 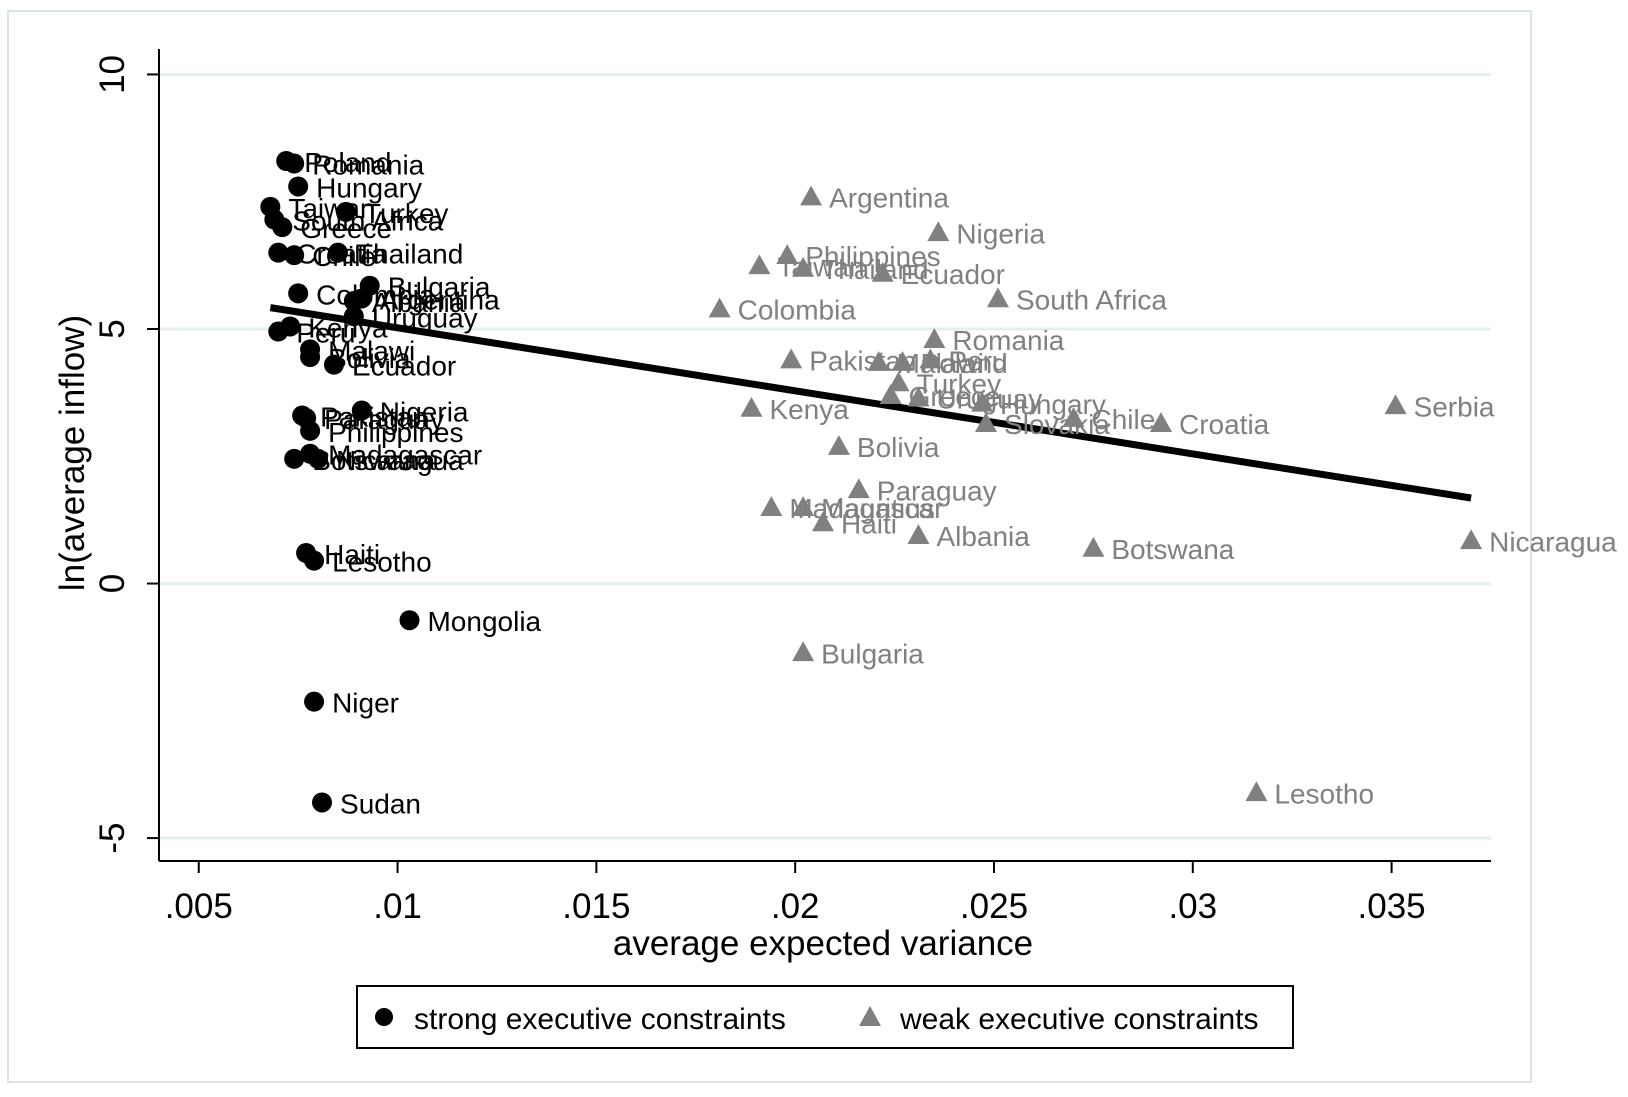 I want to click on x-tick-label: .03, so click(x=1192, y=906).